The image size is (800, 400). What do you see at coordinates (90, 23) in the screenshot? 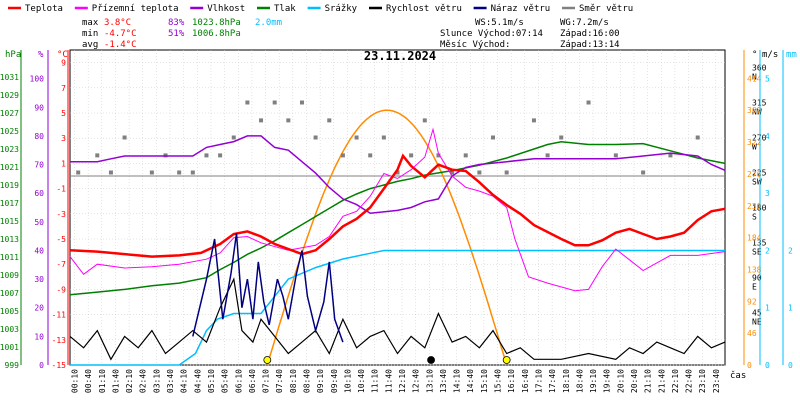
I see `stat-max-label: max` at bounding box center [90, 23].